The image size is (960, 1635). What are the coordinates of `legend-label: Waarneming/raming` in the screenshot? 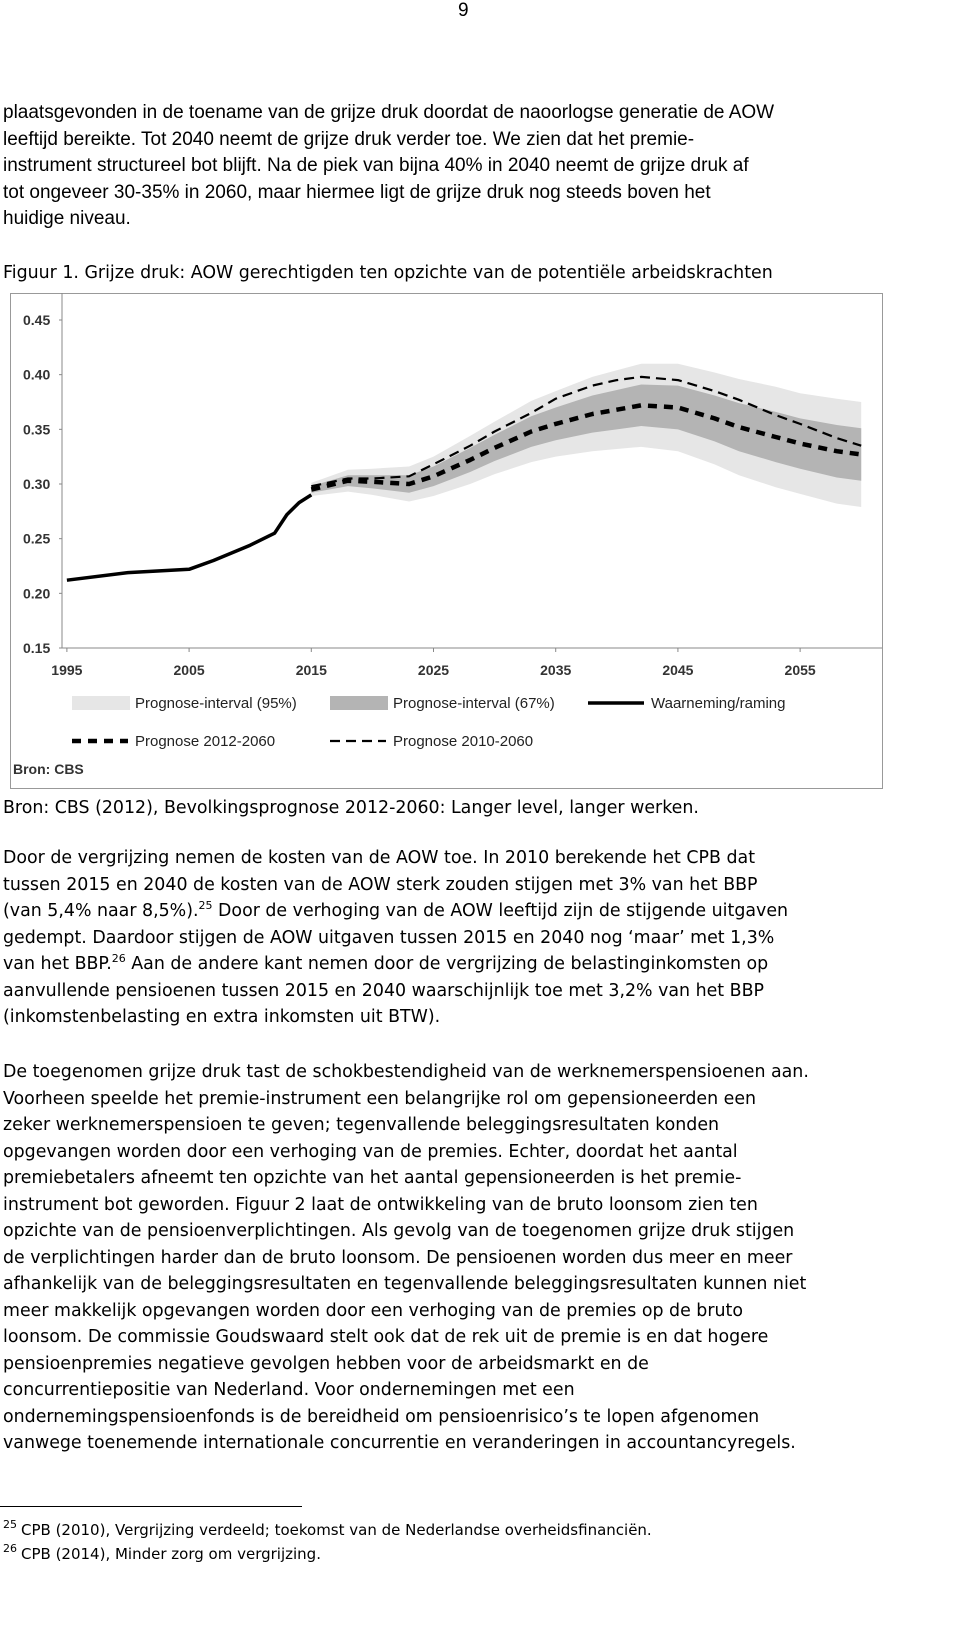 It's located at (718, 703).